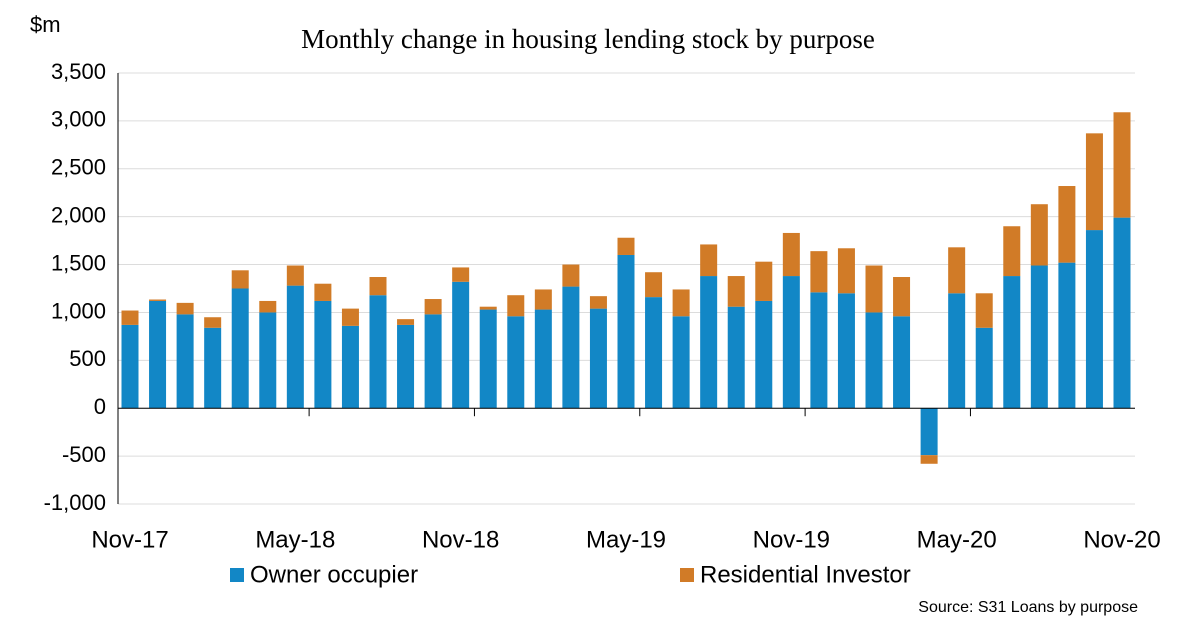 This screenshot has height=623, width=1180. Describe the element at coordinates (334, 574) in the screenshot. I see `legend-label: Owner occupier` at that location.